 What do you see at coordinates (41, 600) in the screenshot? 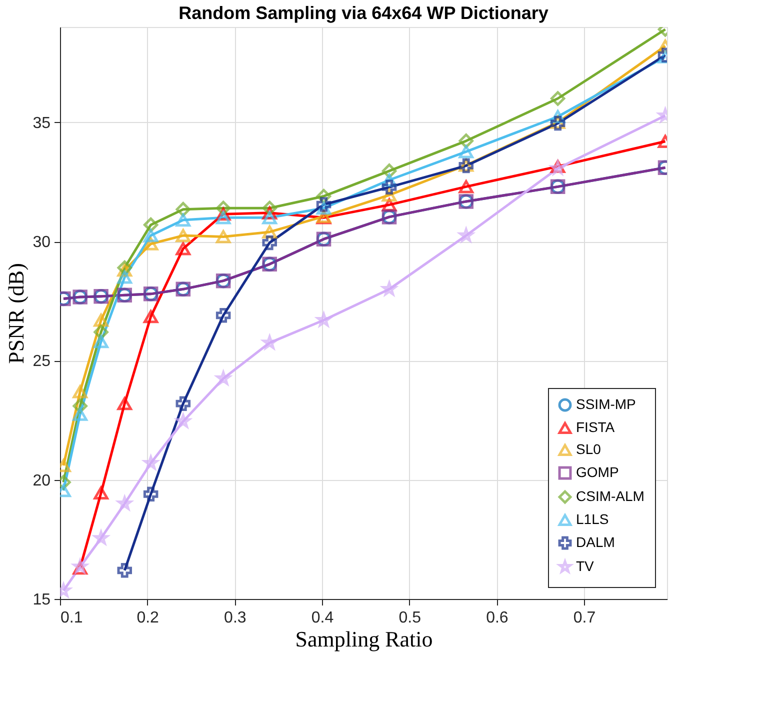
I see `y-tick-label: 15` at bounding box center [41, 600].